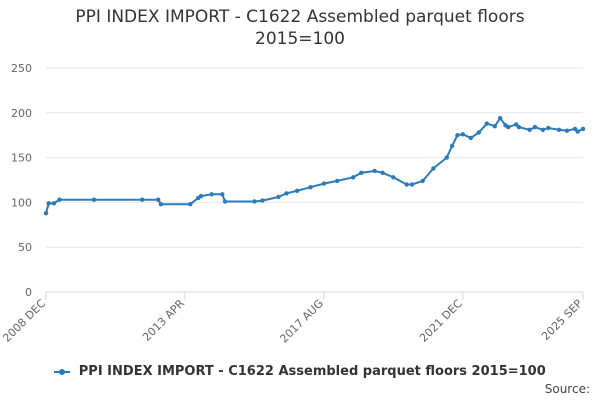 This screenshot has height=400, width=600. I want to click on y-tick-label: 50, so click(25, 247).